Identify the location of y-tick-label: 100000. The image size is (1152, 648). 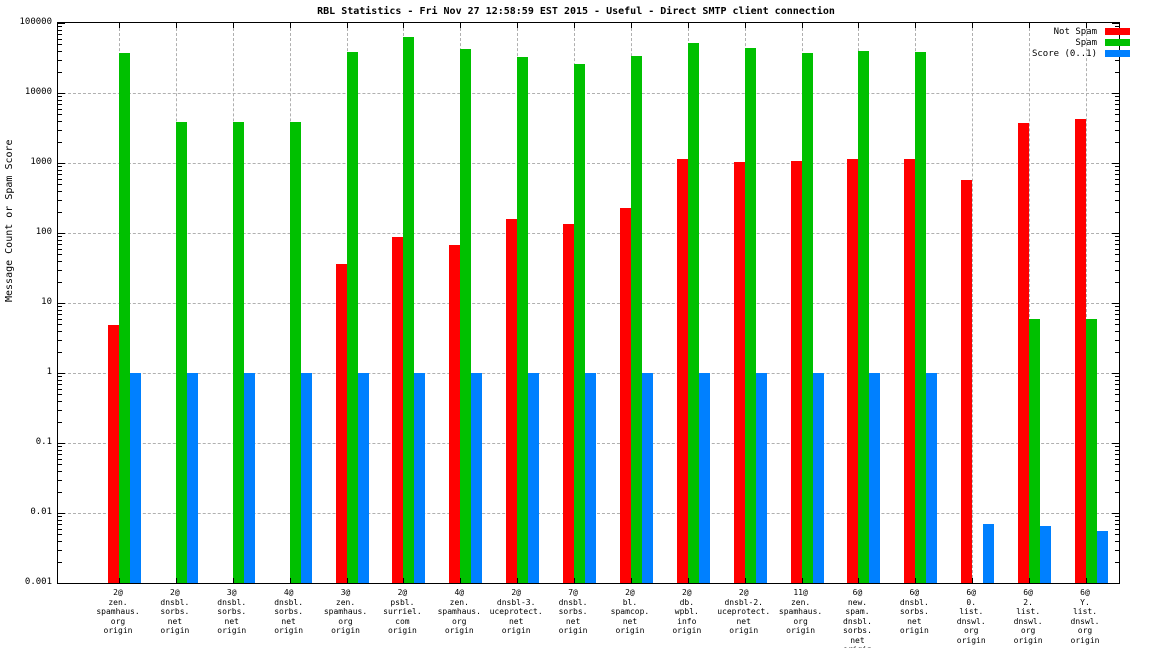
(35, 22).